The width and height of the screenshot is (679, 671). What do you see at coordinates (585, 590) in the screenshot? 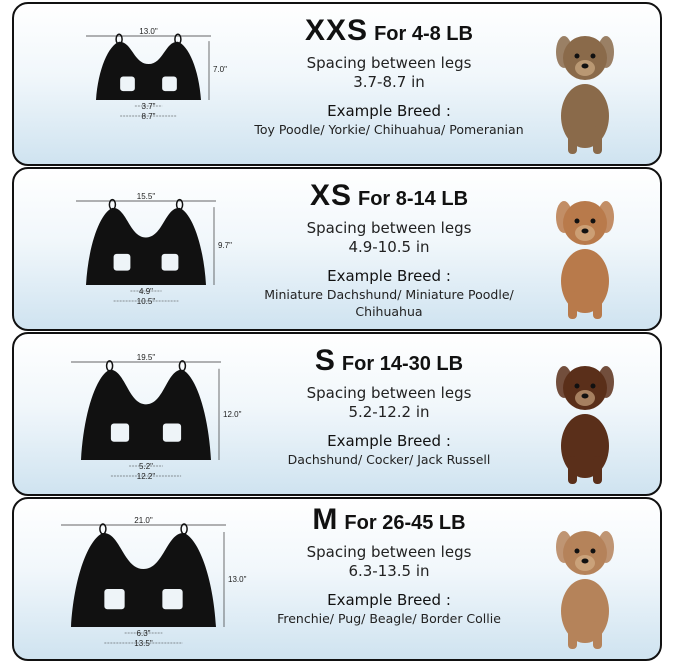
I see `french-bulldog-dog-image` at bounding box center [585, 590].